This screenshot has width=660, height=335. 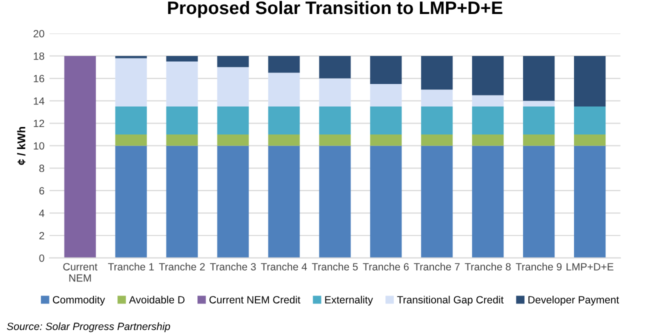 What do you see at coordinates (79, 301) in the screenshot?
I see `legend-label: Commodity` at bounding box center [79, 301].